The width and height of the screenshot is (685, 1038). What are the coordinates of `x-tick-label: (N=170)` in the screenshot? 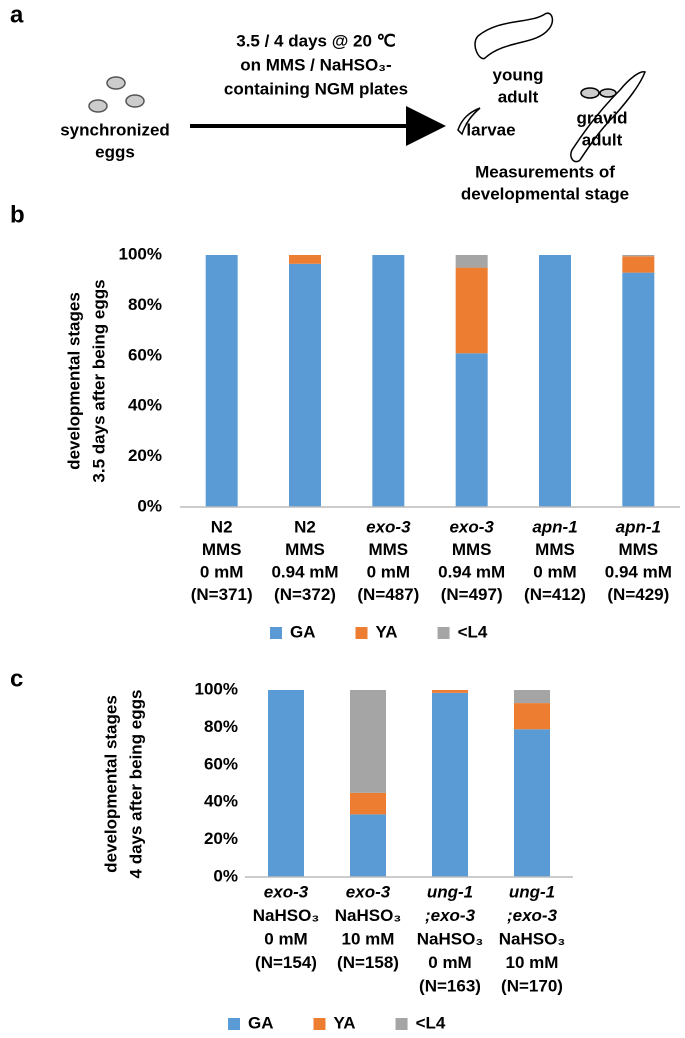 It's located at (532, 985).